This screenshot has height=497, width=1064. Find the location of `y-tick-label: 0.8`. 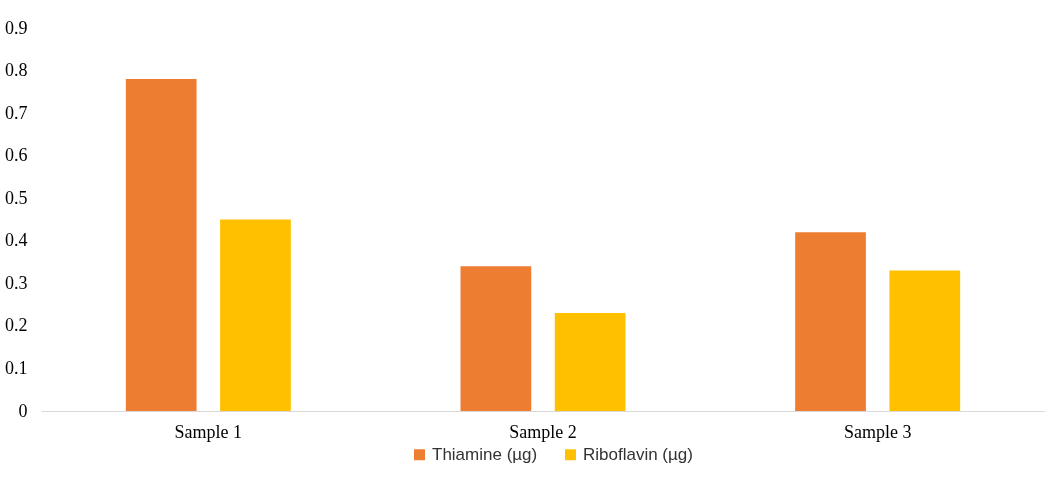

y-tick-label: 0.8 is located at coordinates (16, 70).